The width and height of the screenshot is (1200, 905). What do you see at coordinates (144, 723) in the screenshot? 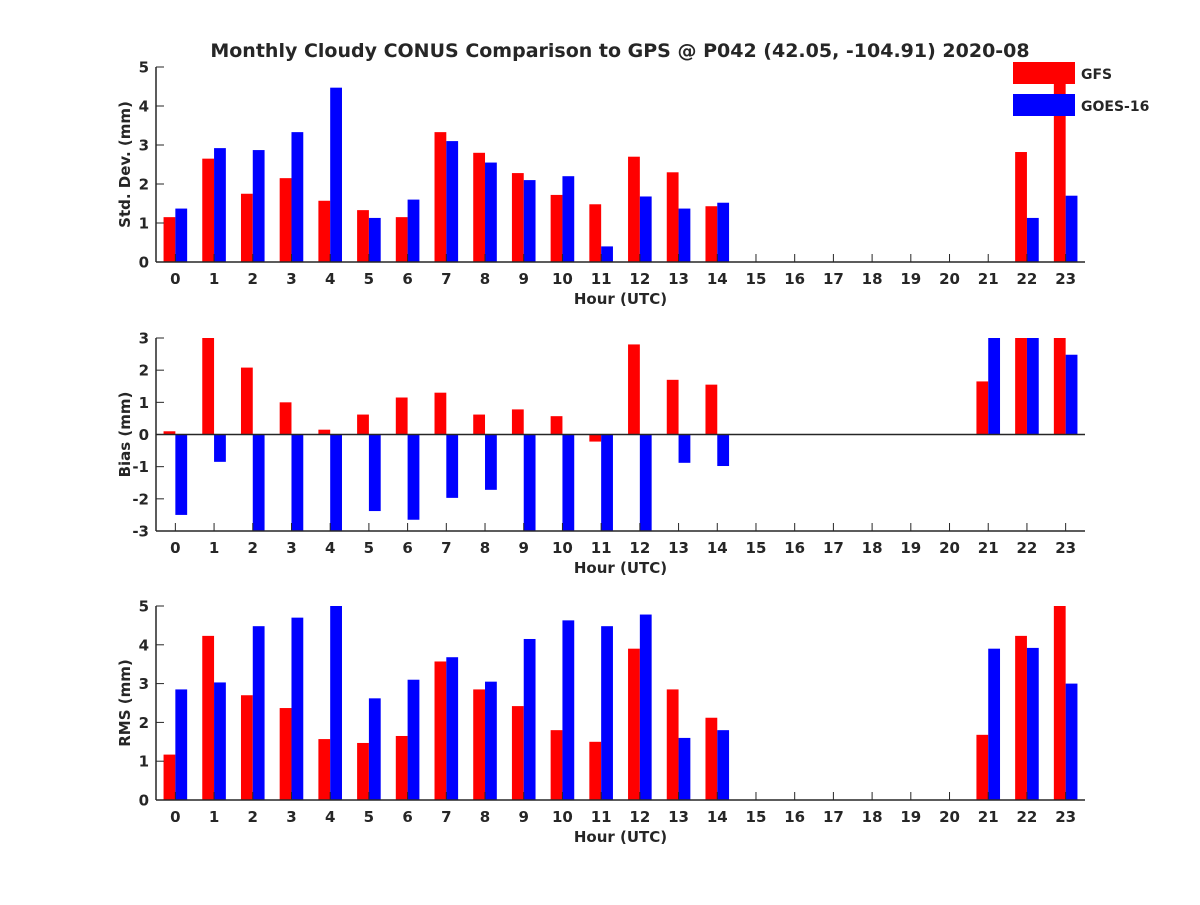
I see `y-tick-label: 2` at bounding box center [144, 723].